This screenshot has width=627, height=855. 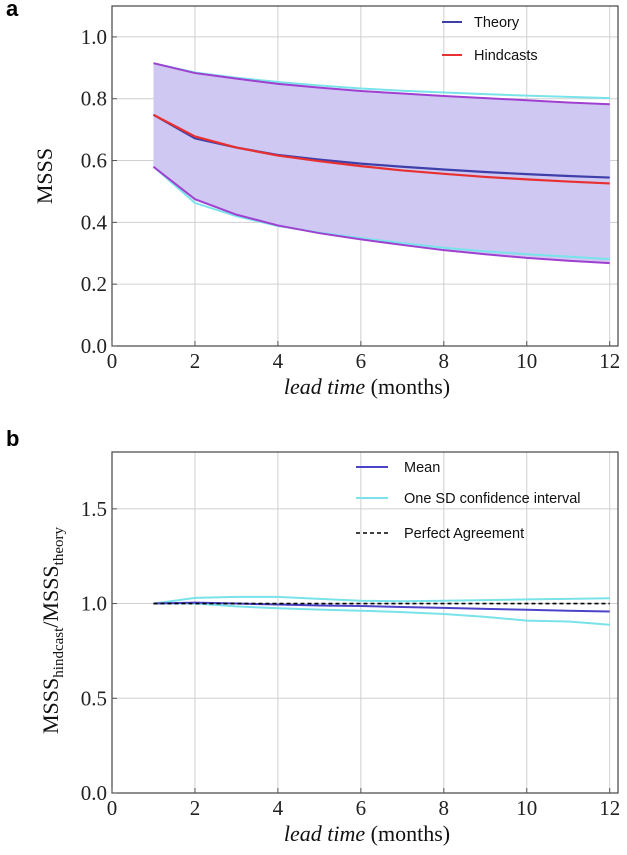 What do you see at coordinates (94, 161) in the screenshot?
I see `y-tick-label: 0.6` at bounding box center [94, 161].